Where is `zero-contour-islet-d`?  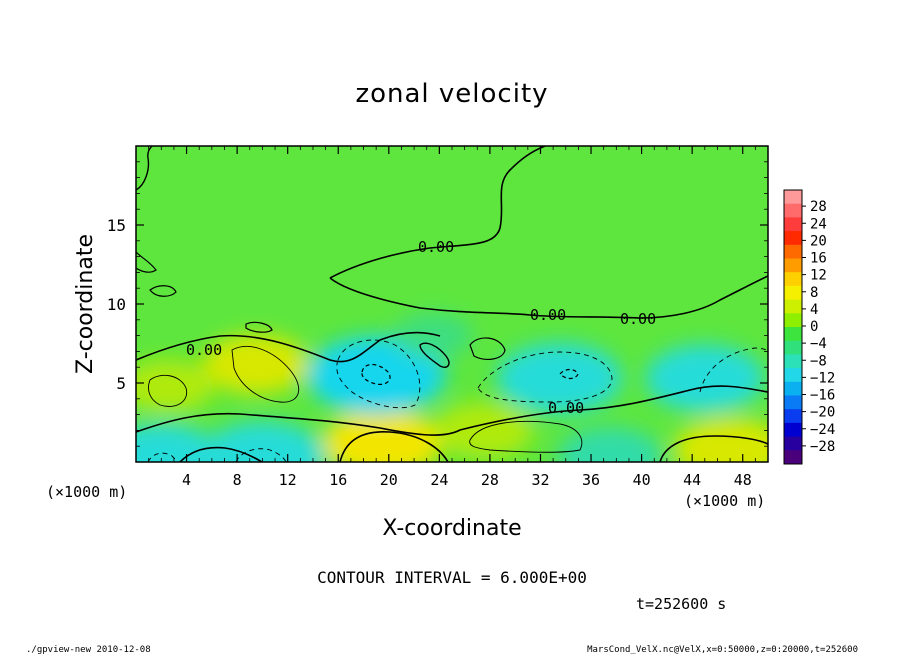 zero-contour-islet-d is located at coordinates (146, 262).